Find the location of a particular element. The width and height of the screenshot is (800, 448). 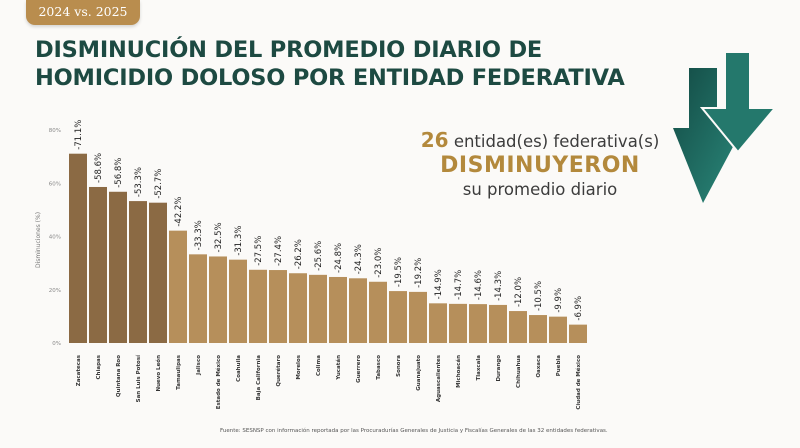

x-tick-label: Colima is located at coordinates (319, 365).